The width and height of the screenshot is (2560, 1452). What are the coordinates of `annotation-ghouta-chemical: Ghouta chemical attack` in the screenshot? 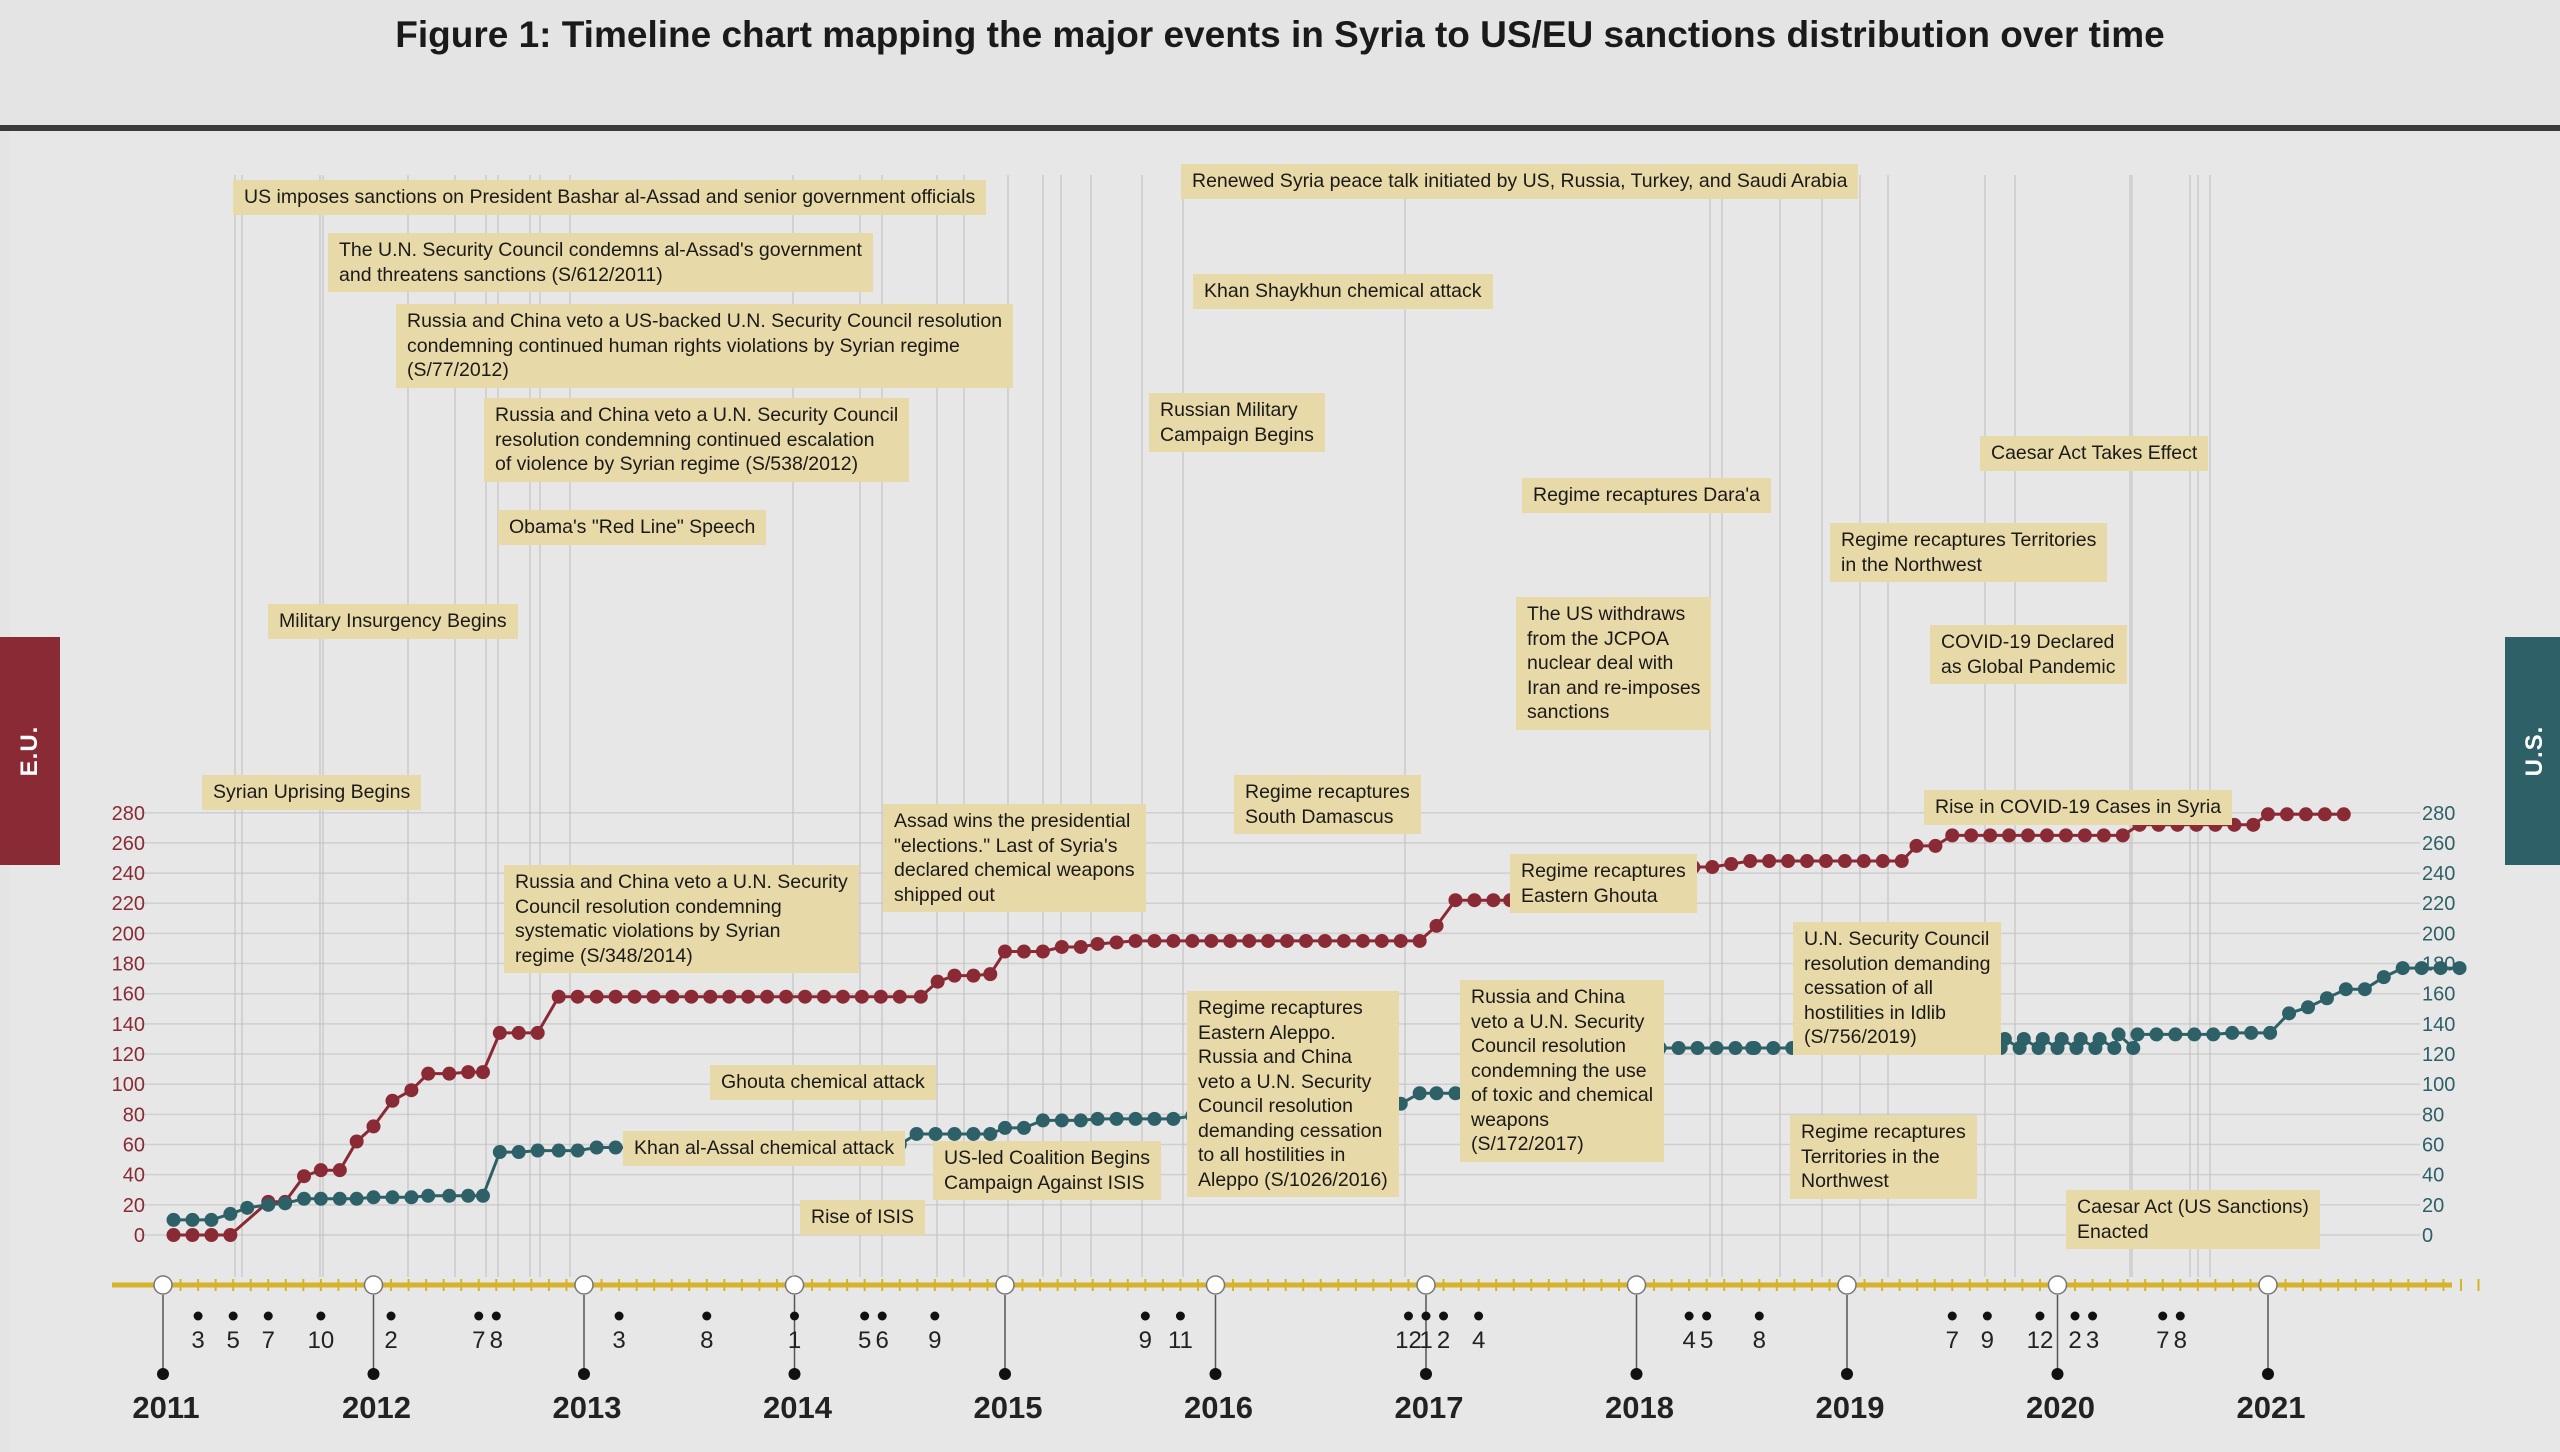 It's located at (823, 1082).